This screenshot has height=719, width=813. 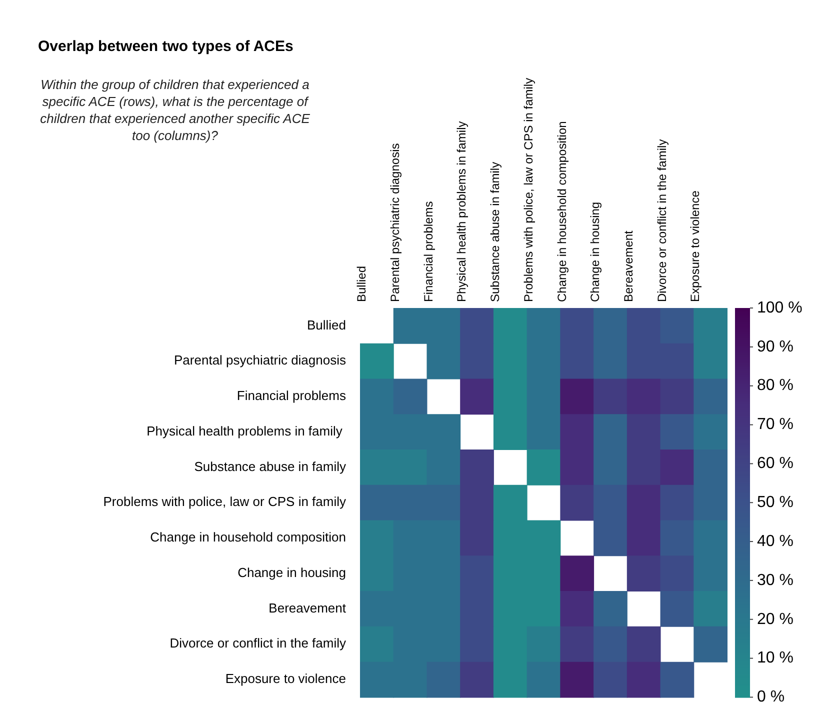 What do you see at coordinates (326, 324) in the screenshot?
I see `y-tick-label: Bullied` at bounding box center [326, 324].